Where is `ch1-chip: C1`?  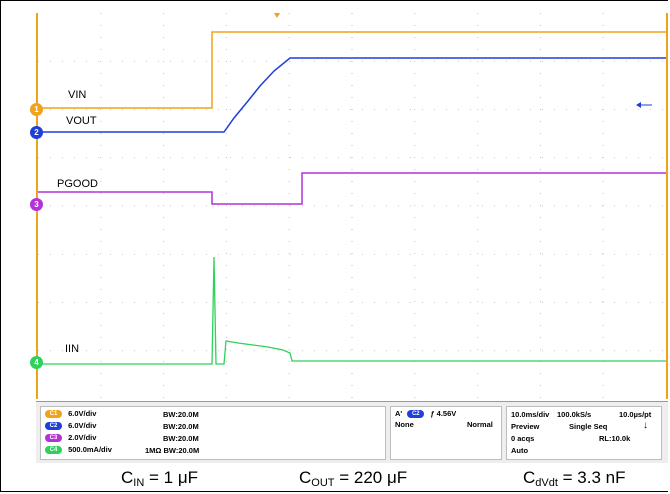 ch1-chip: C1 is located at coordinates (53, 414).